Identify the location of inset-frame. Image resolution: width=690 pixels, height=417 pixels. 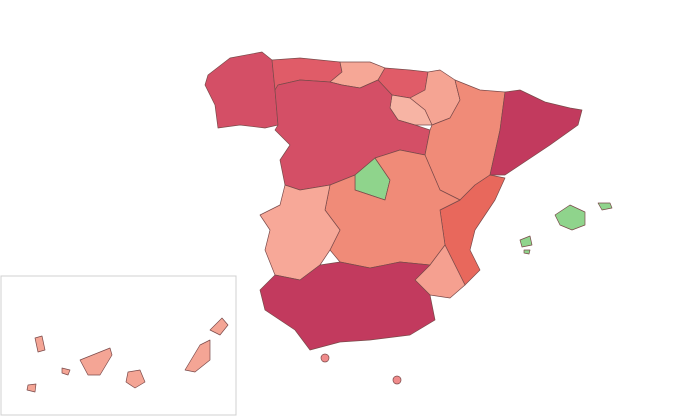
(118, 345).